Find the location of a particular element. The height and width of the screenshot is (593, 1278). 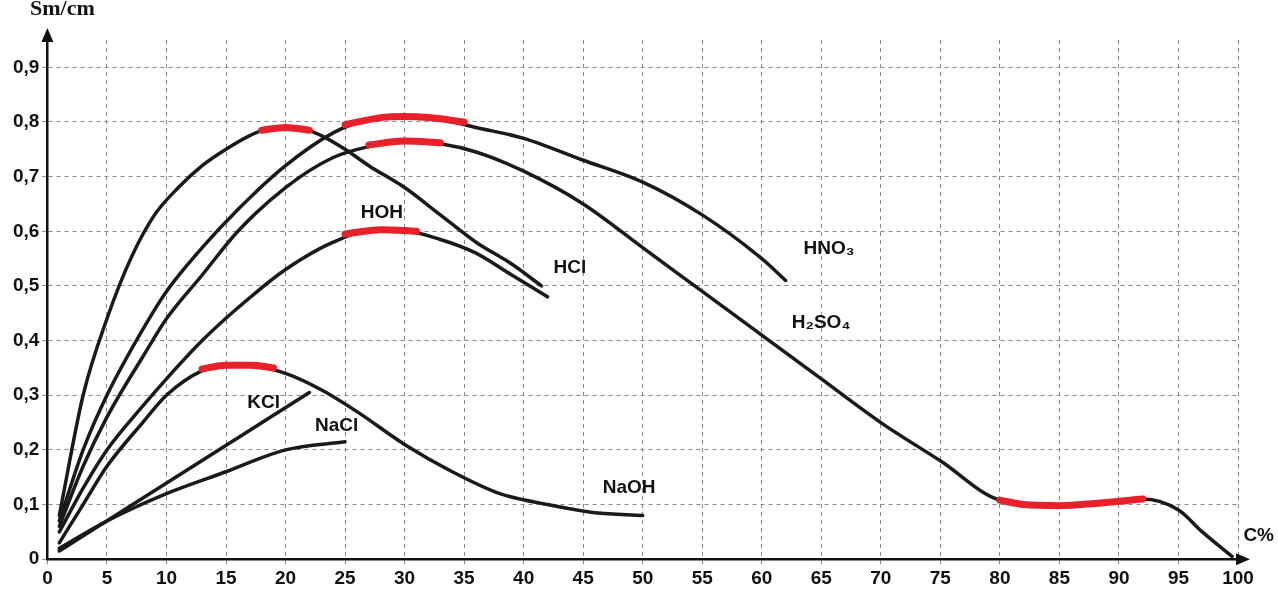

x-tick-label: 85 is located at coordinates (1059, 577).